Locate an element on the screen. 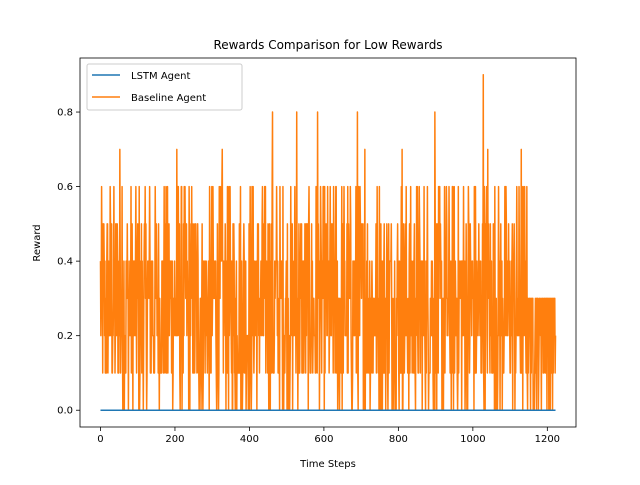  y-axis-label: Reward is located at coordinates (37, 242).